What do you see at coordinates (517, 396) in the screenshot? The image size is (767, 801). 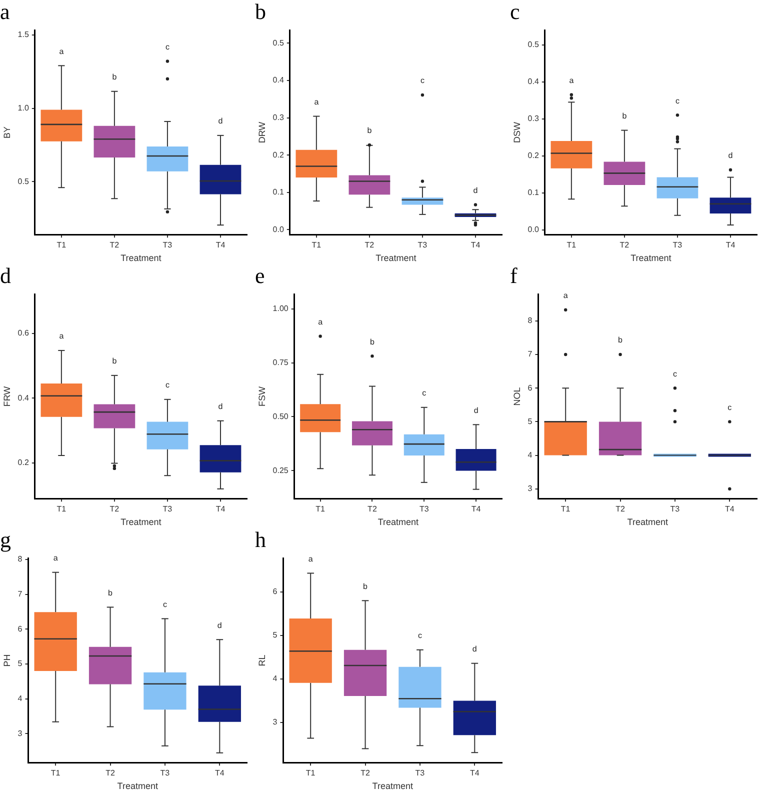 I see `y-axis-title: NOL` at bounding box center [517, 396].